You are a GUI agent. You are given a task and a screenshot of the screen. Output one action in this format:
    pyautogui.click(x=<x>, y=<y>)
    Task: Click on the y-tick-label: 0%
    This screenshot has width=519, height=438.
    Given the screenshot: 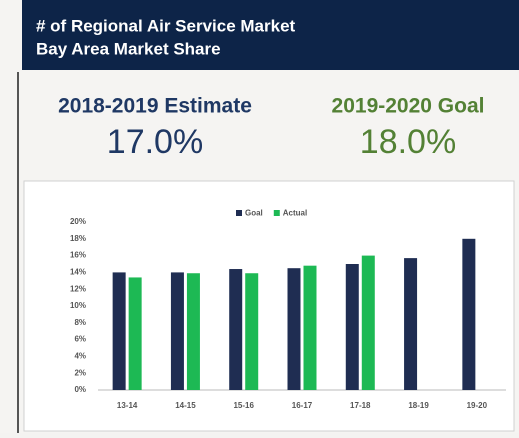 What is the action you would take?
    pyautogui.click(x=80, y=389)
    